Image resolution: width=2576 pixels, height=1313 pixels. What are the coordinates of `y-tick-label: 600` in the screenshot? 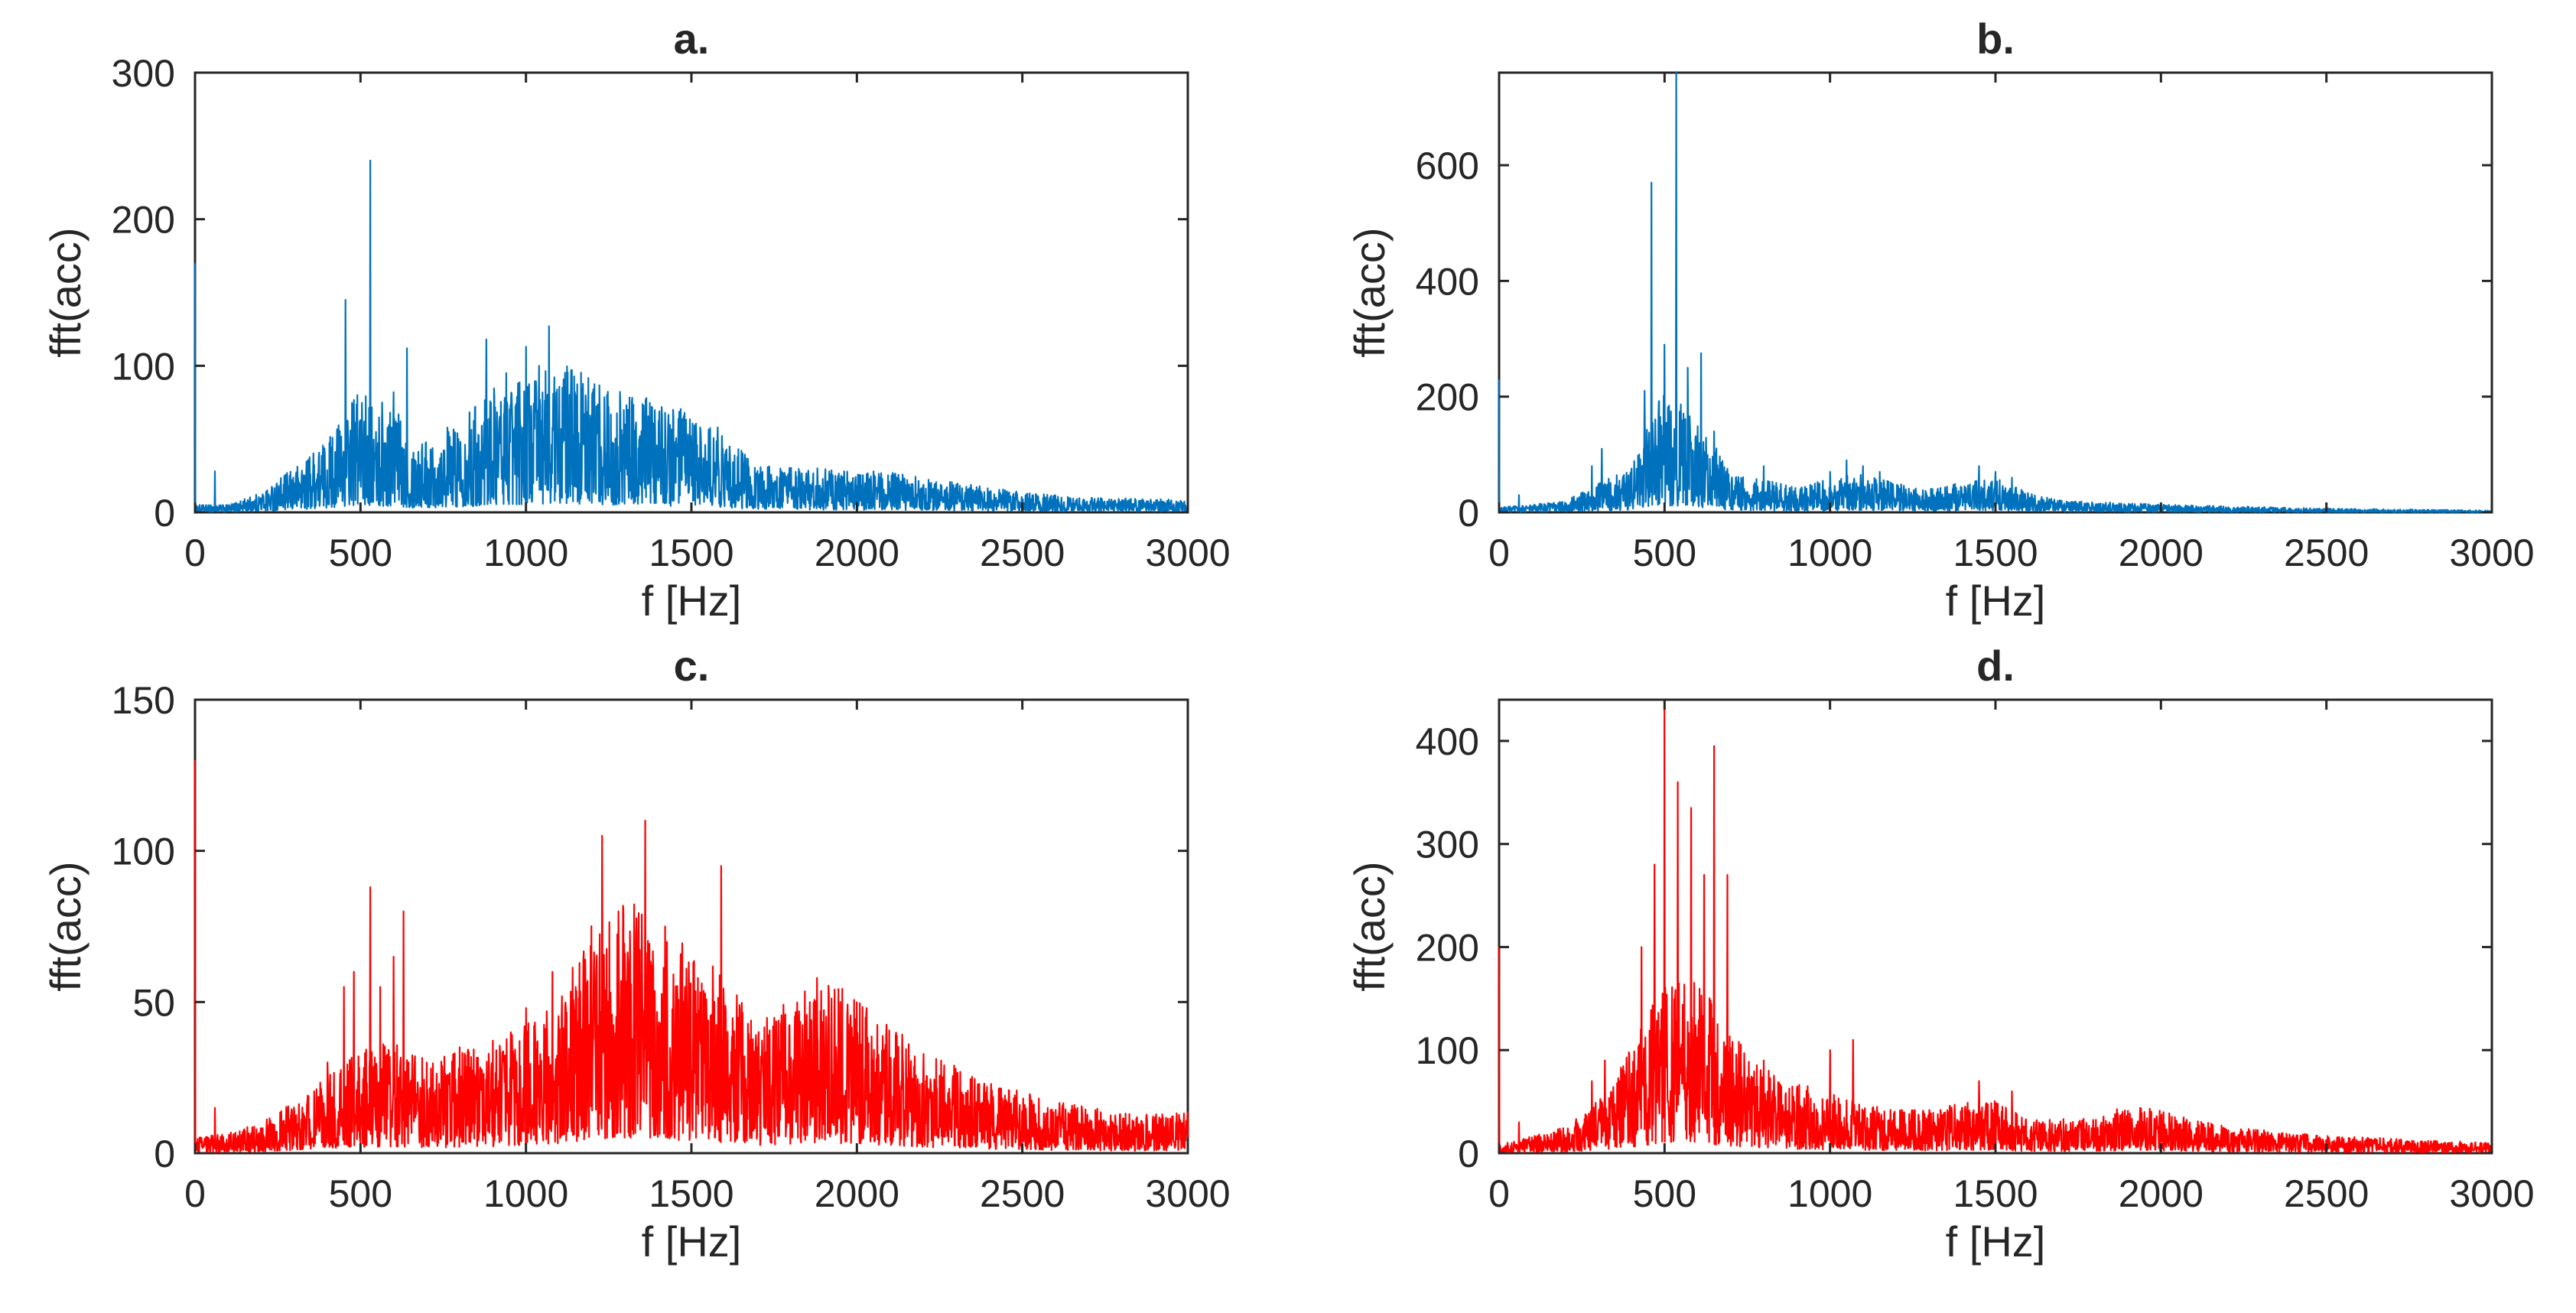 It's located at (1447, 166).